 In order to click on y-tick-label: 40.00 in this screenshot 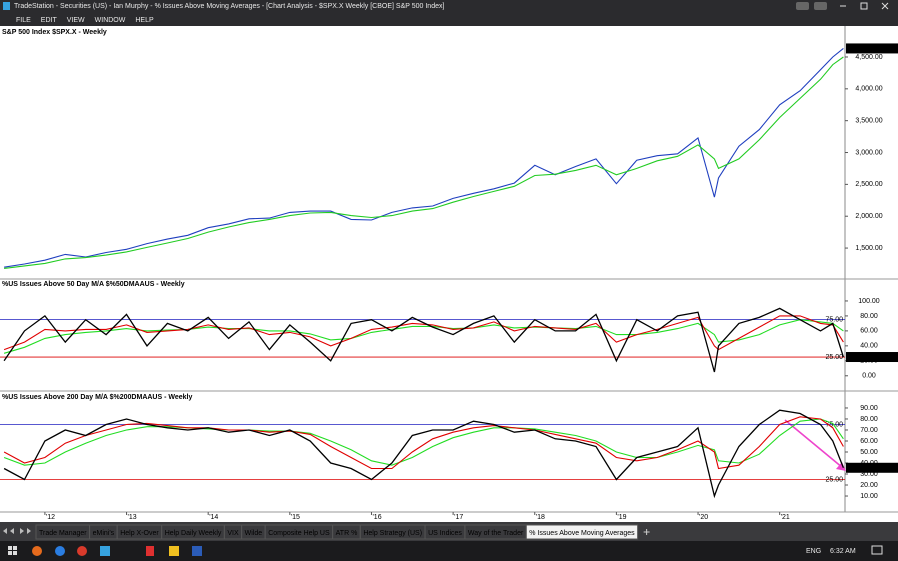, I will do `click(869, 346)`.